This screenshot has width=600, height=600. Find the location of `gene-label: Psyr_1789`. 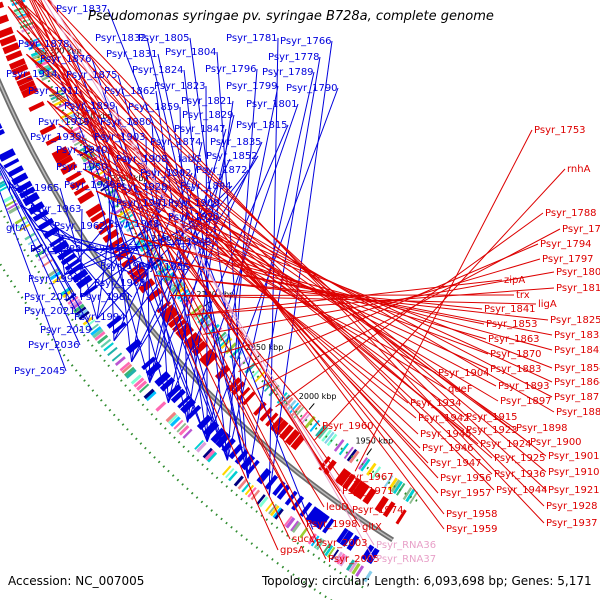

gene-label: Psyr_1789 is located at coordinates (288, 72).